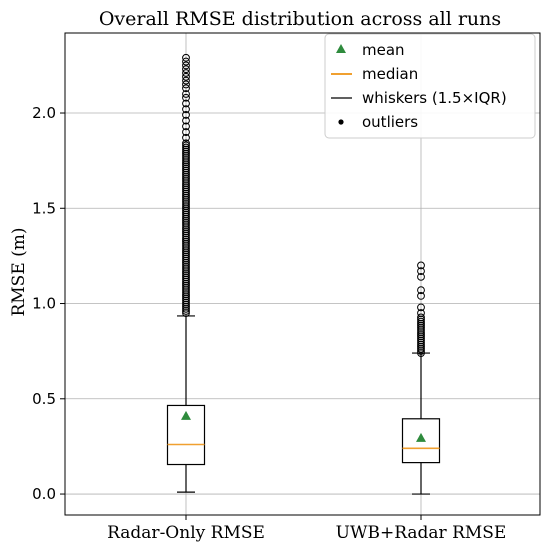 The image size is (550, 546). I want to click on y-tick-label: 1.5, so click(44, 208).